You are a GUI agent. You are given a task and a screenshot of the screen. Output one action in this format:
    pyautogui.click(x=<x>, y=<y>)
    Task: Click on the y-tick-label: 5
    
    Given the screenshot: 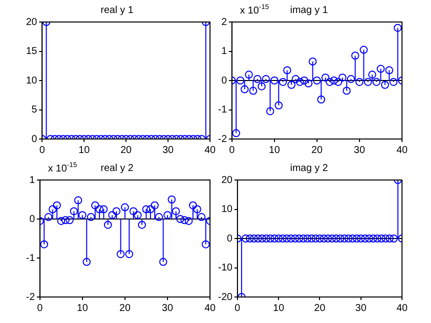 What is the action you would take?
    pyautogui.click(x=35, y=110)
    